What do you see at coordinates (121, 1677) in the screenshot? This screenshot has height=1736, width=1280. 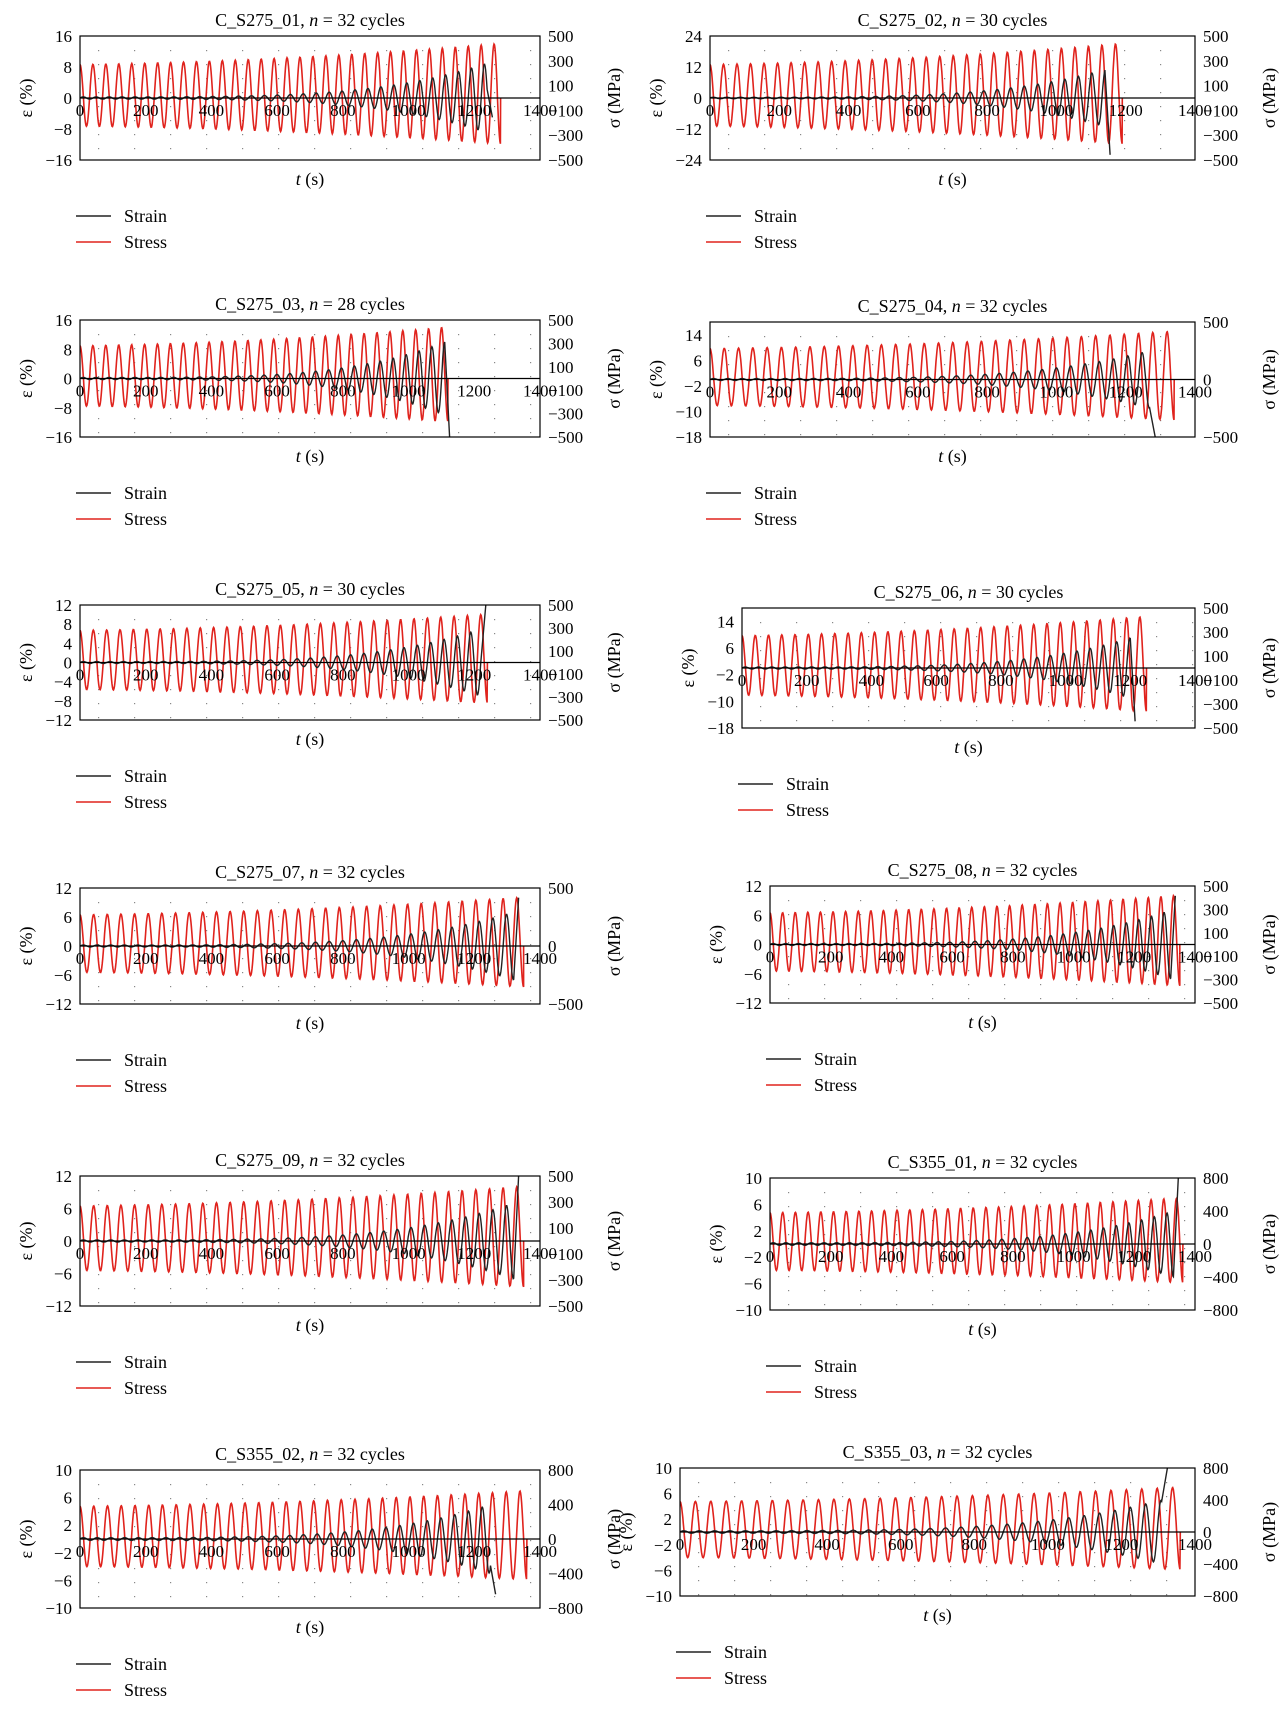 I see `legend: Strain Stress` at bounding box center [121, 1677].